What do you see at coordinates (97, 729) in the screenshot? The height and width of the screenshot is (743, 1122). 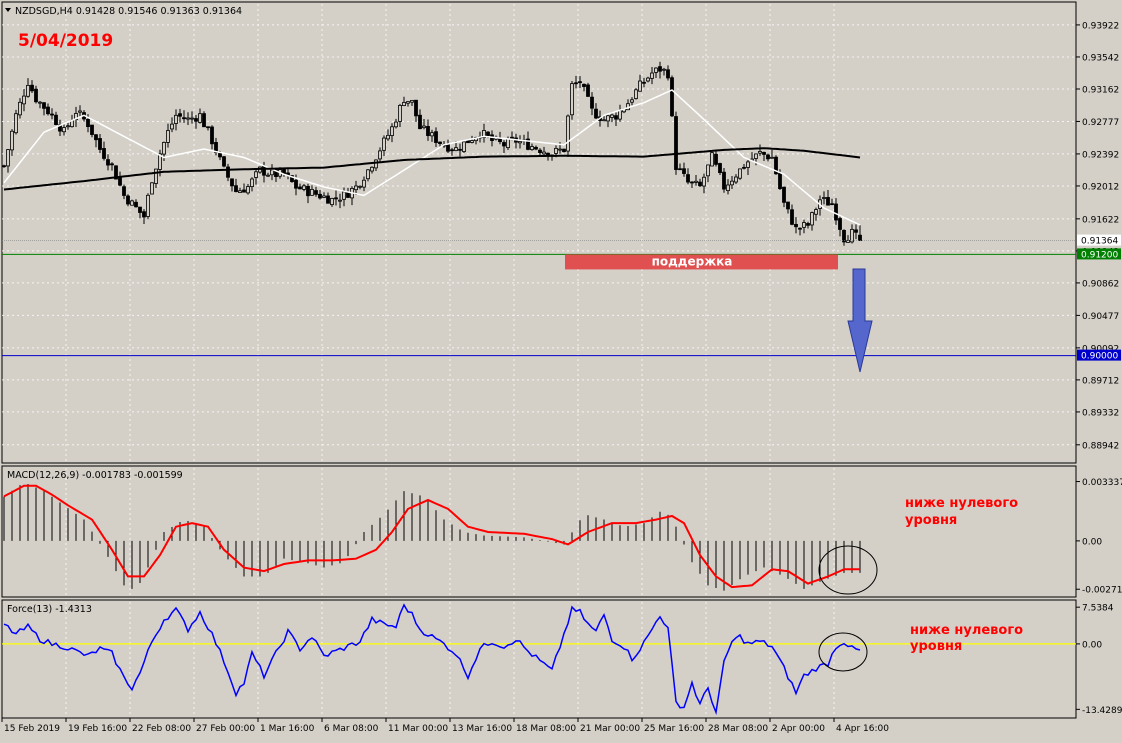 I see `x-tick-label: 19 Feb 16:00` at bounding box center [97, 729].